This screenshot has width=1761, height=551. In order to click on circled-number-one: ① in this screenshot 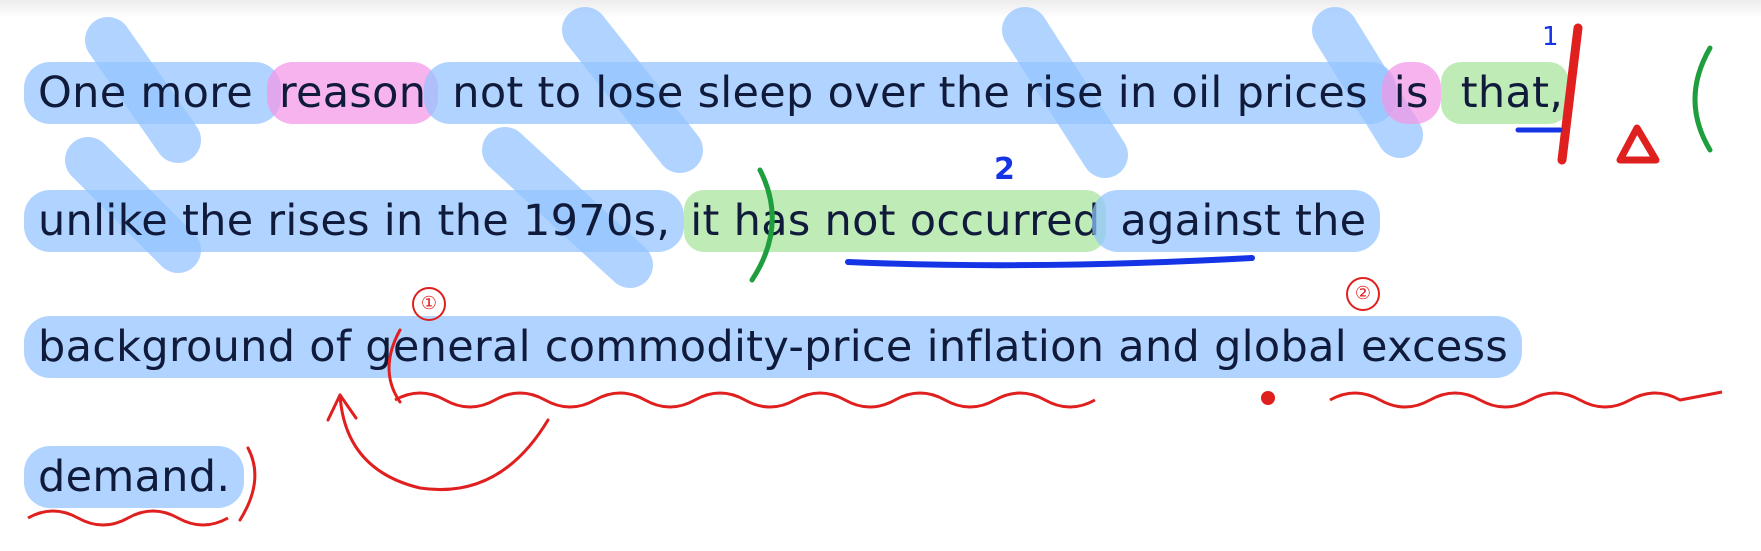, I will do `click(429, 304)`.